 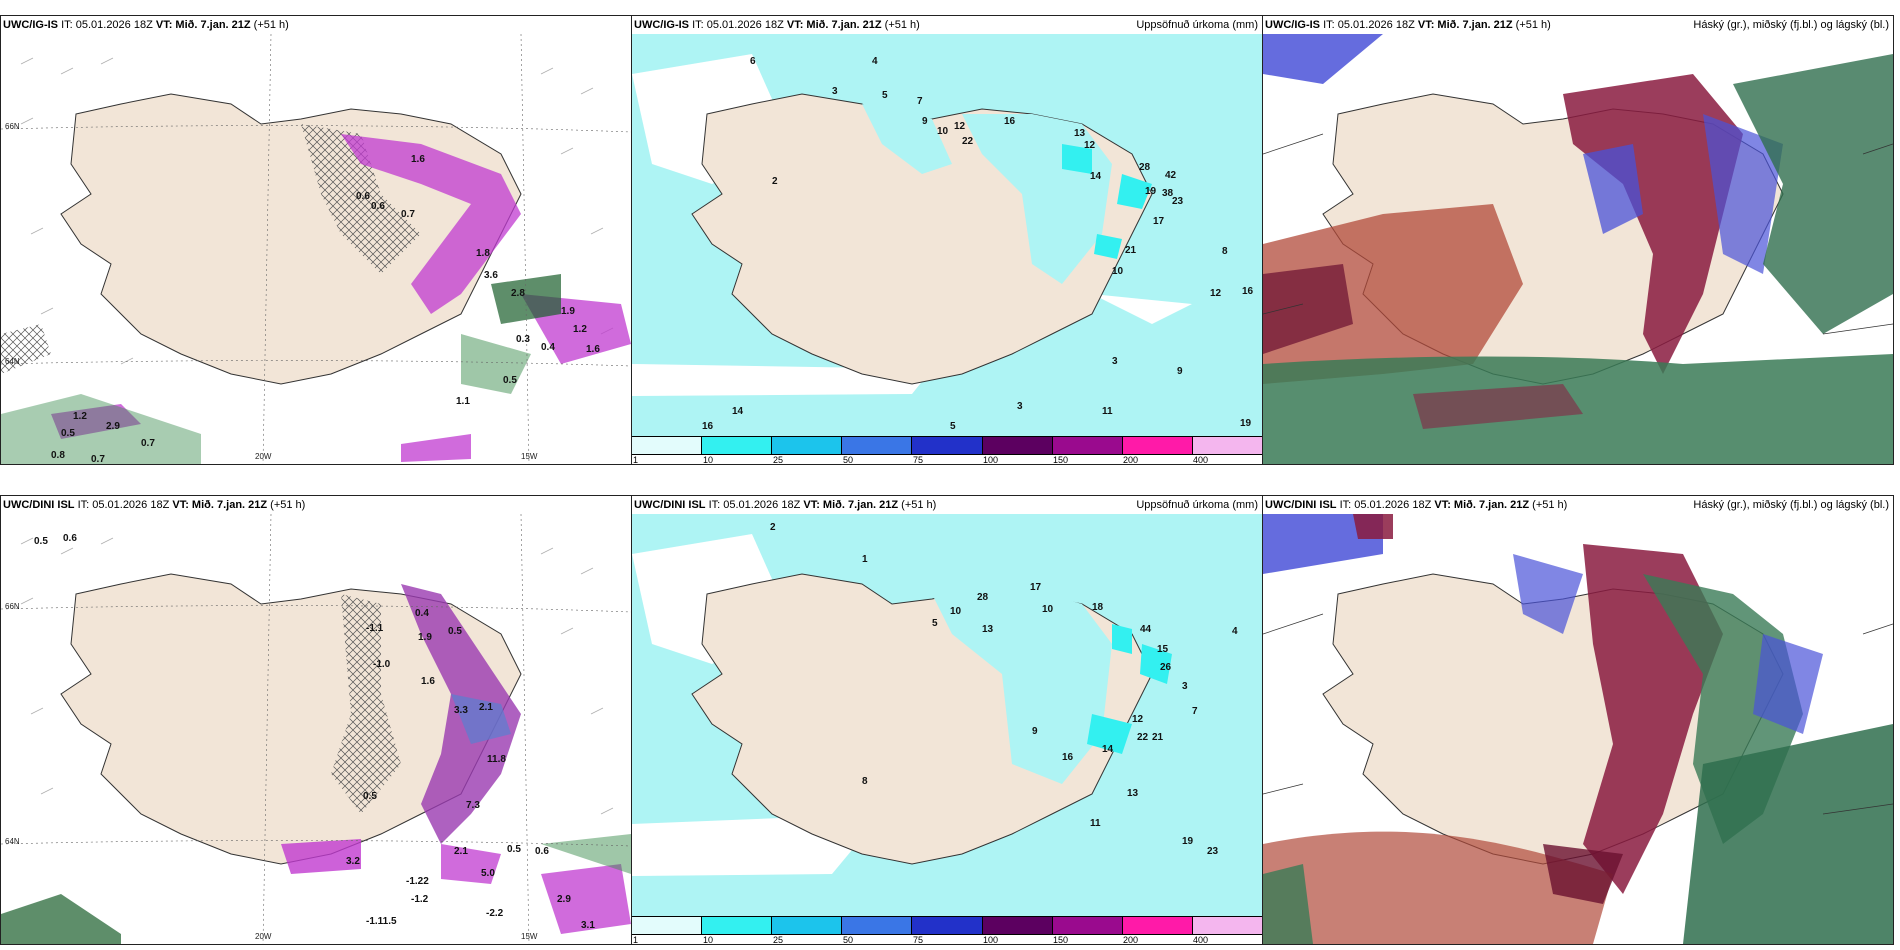 What do you see at coordinates (848, 940) in the screenshot?
I see `legend-label: 50` at bounding box center [848, 940].